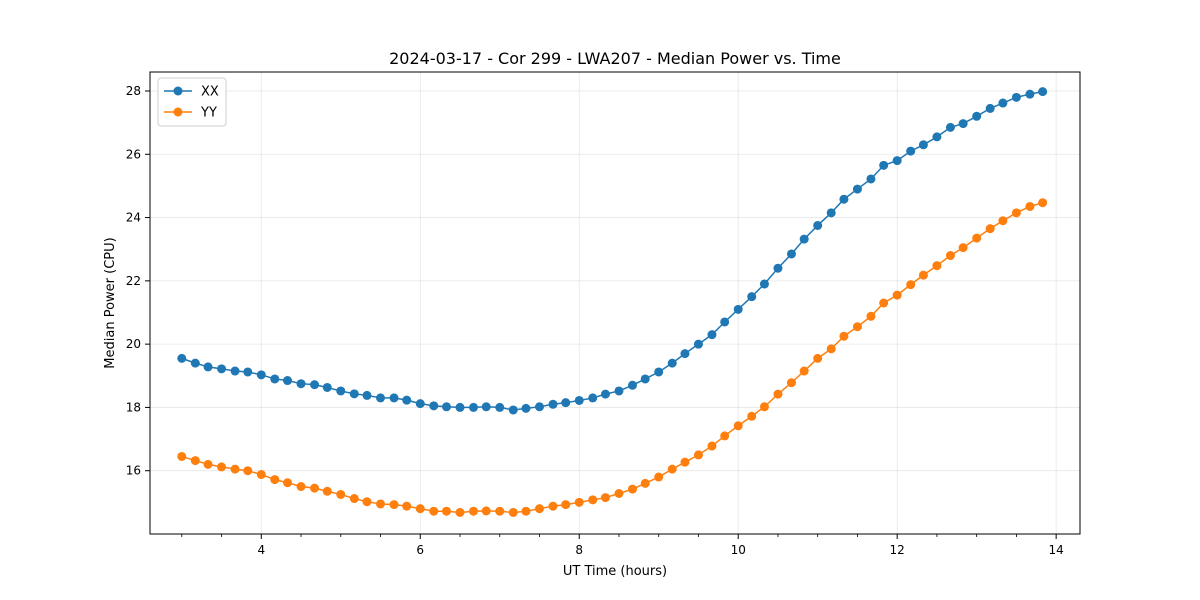 The image size is (1200, 600). I want to click on y-tick-label: 20, so click(133, 344).